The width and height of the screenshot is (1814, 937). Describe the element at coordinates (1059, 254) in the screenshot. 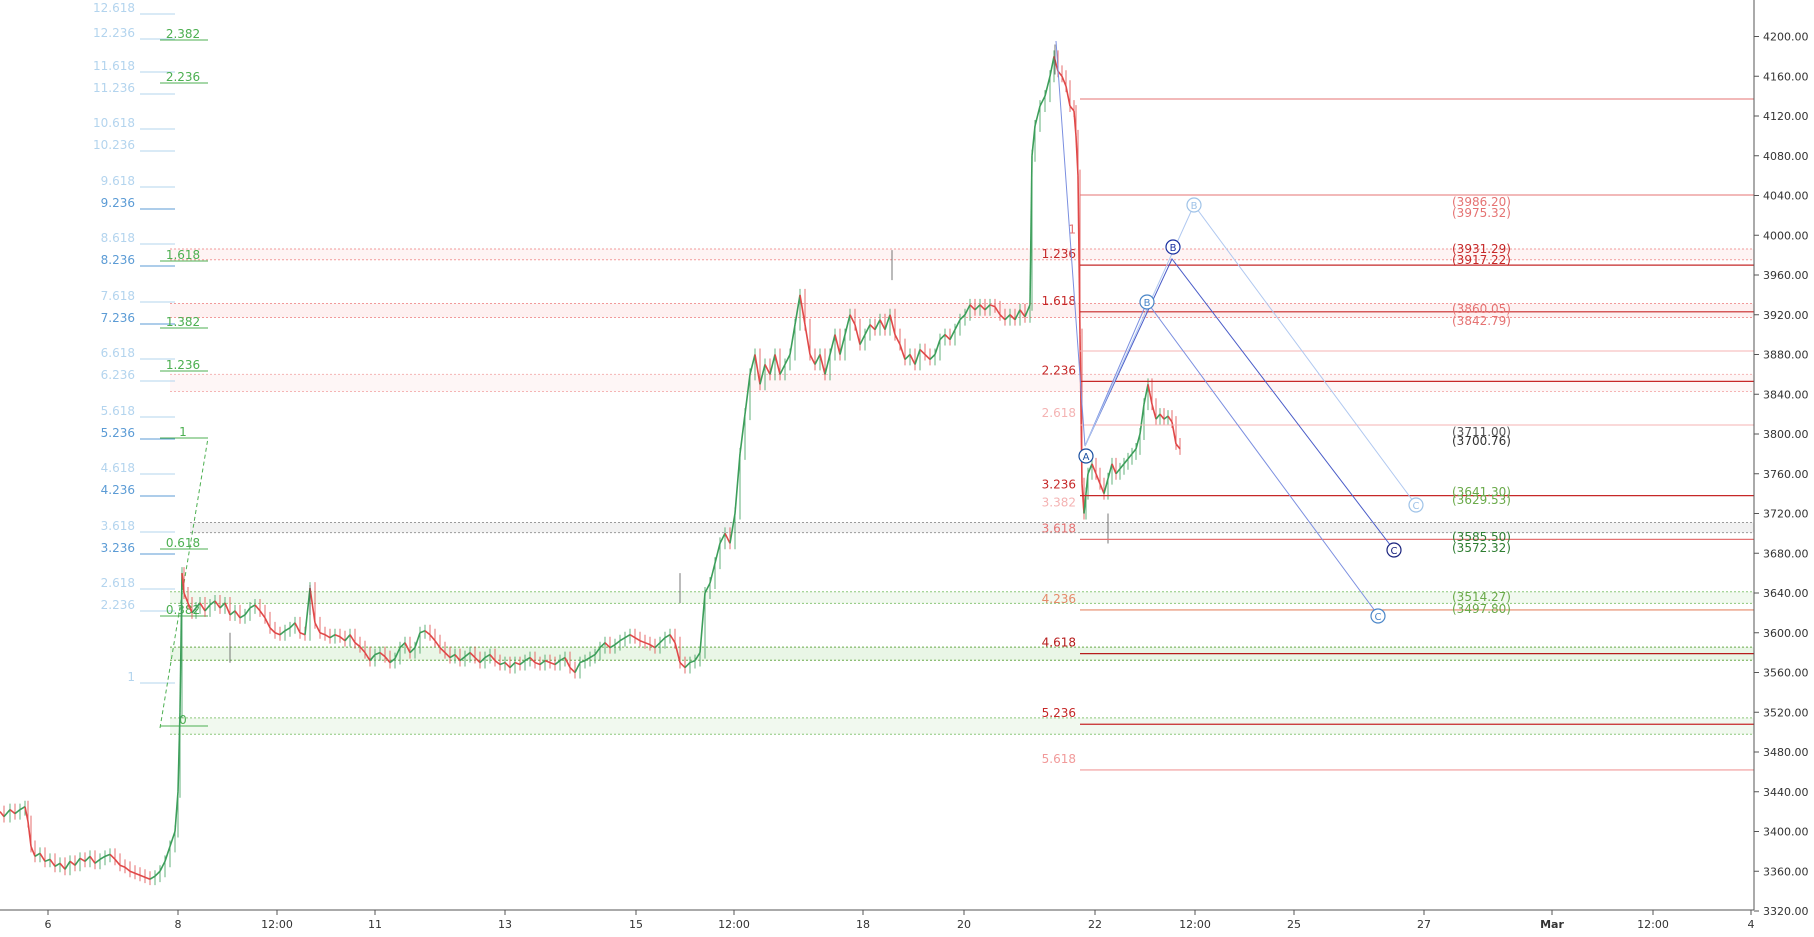

I see `right-fib-label: 1.236` at that location.